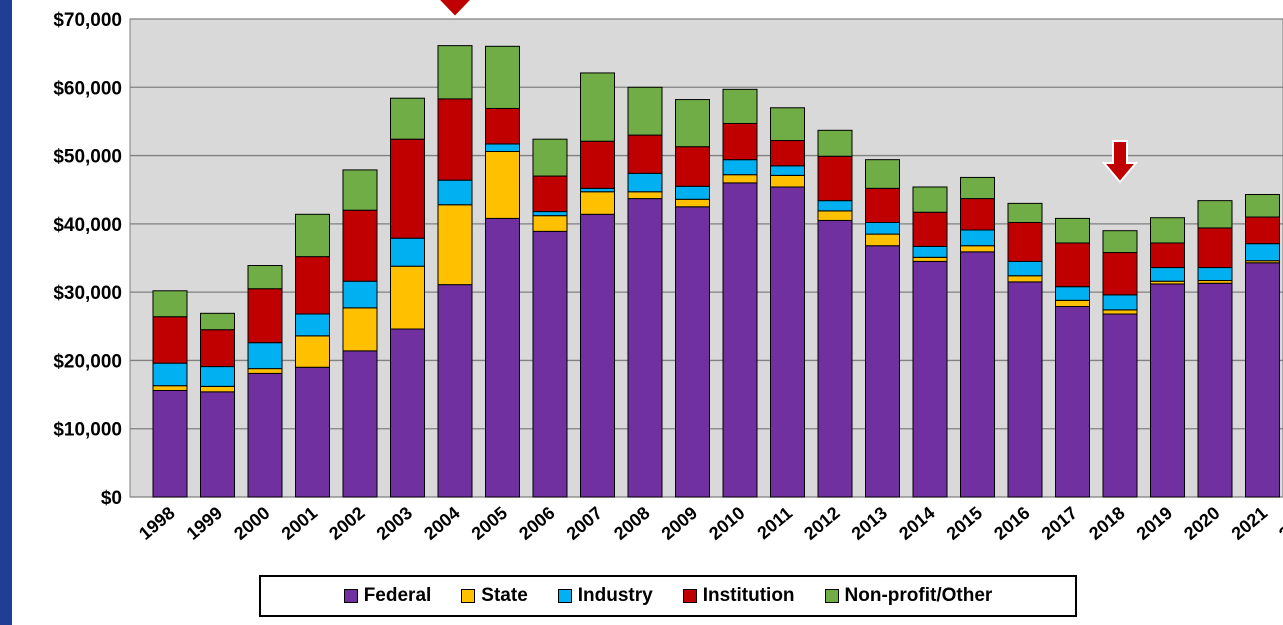  What do you see at coordinates (787, 181) in the screenshot?
I see `bar-state-2011` at bounding box center [787, 181].